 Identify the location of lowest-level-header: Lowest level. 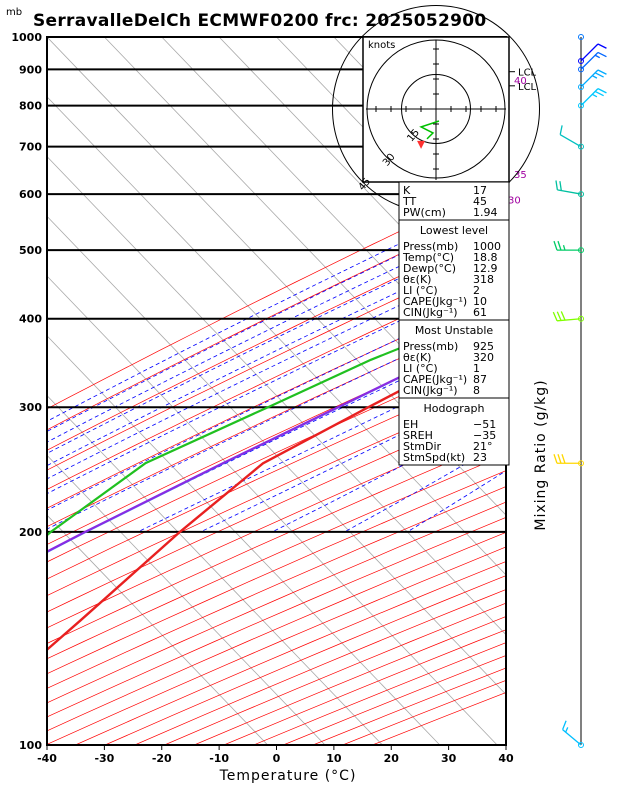
(454, 230).